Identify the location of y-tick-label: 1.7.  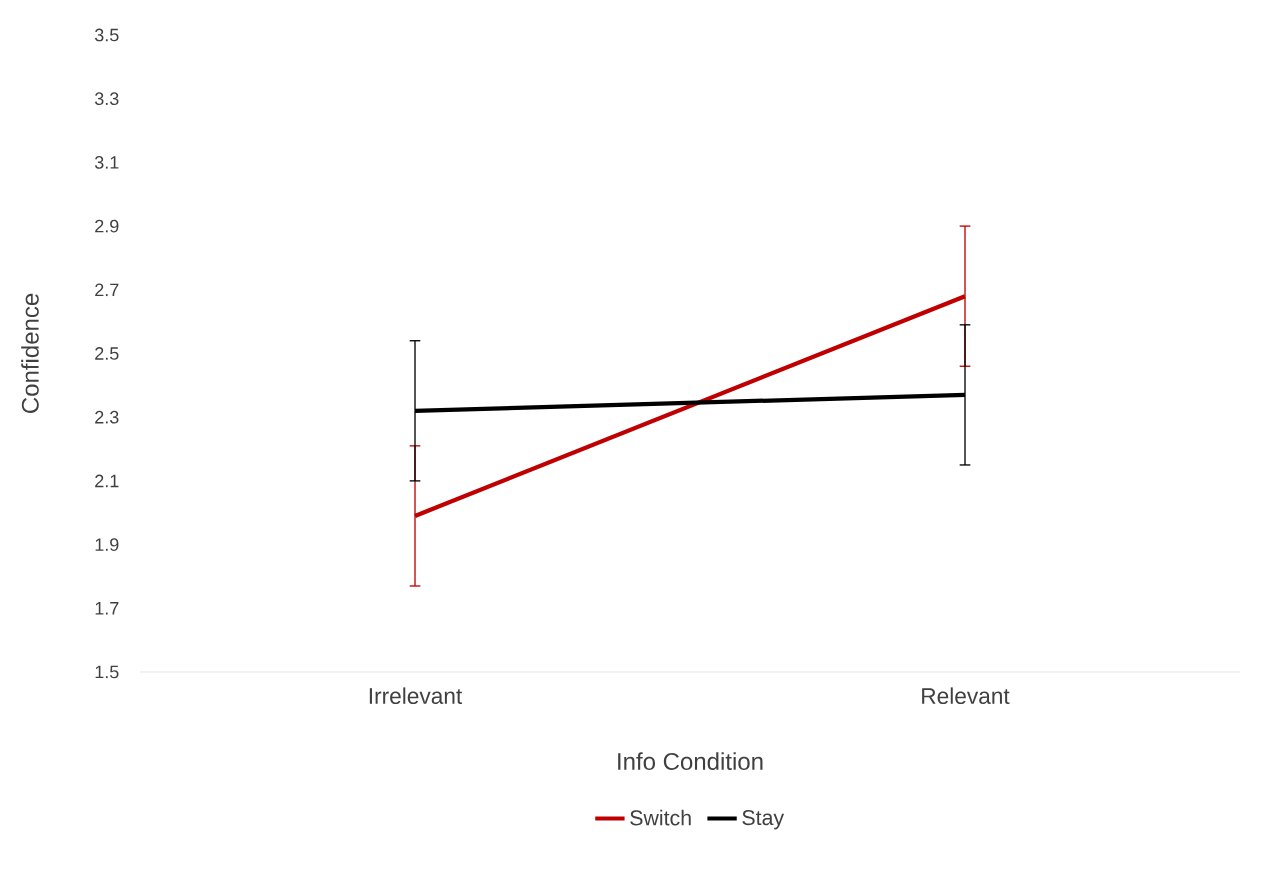
(107, 608).